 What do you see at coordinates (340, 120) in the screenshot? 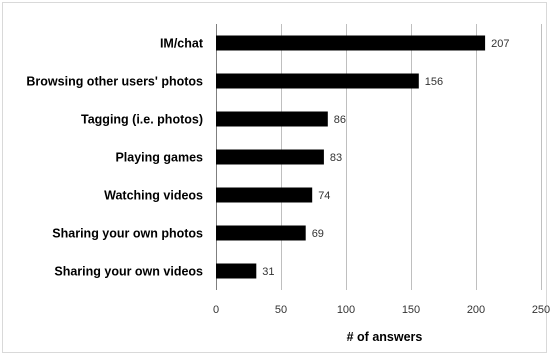
I see `data-label: 86` at bounding box center [340, 120].